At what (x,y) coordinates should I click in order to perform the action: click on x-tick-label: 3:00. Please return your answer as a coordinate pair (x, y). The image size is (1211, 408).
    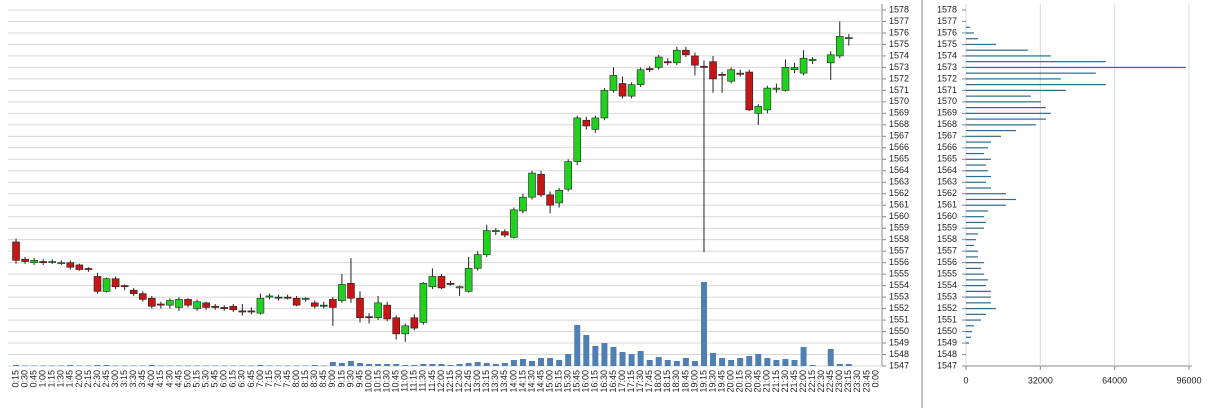
    Looking at the image, I should click on (115, 379).